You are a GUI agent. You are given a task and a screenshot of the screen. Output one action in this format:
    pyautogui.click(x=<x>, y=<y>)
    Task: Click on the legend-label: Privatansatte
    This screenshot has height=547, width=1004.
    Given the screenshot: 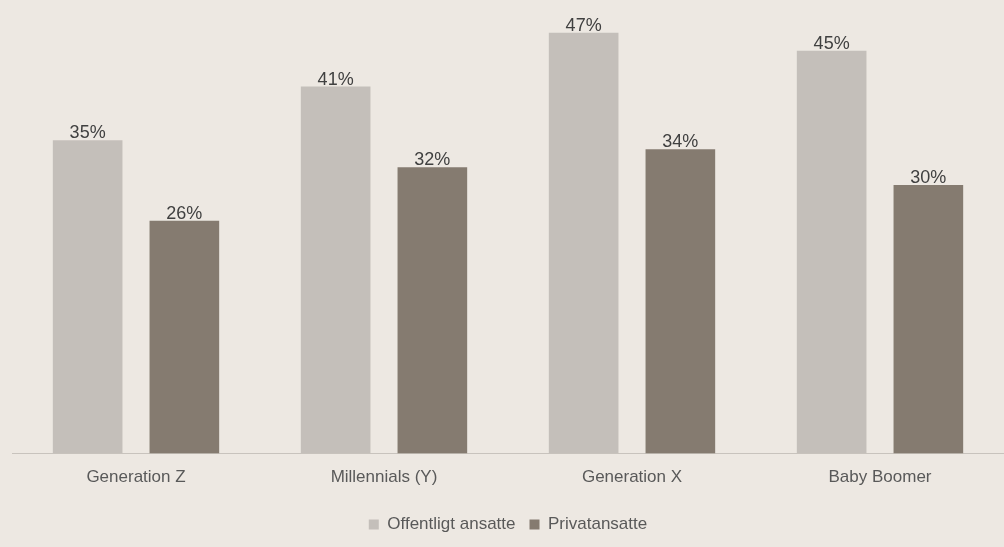 What is the action you would take?
    pyautogui.click(x=598, y=524)
    